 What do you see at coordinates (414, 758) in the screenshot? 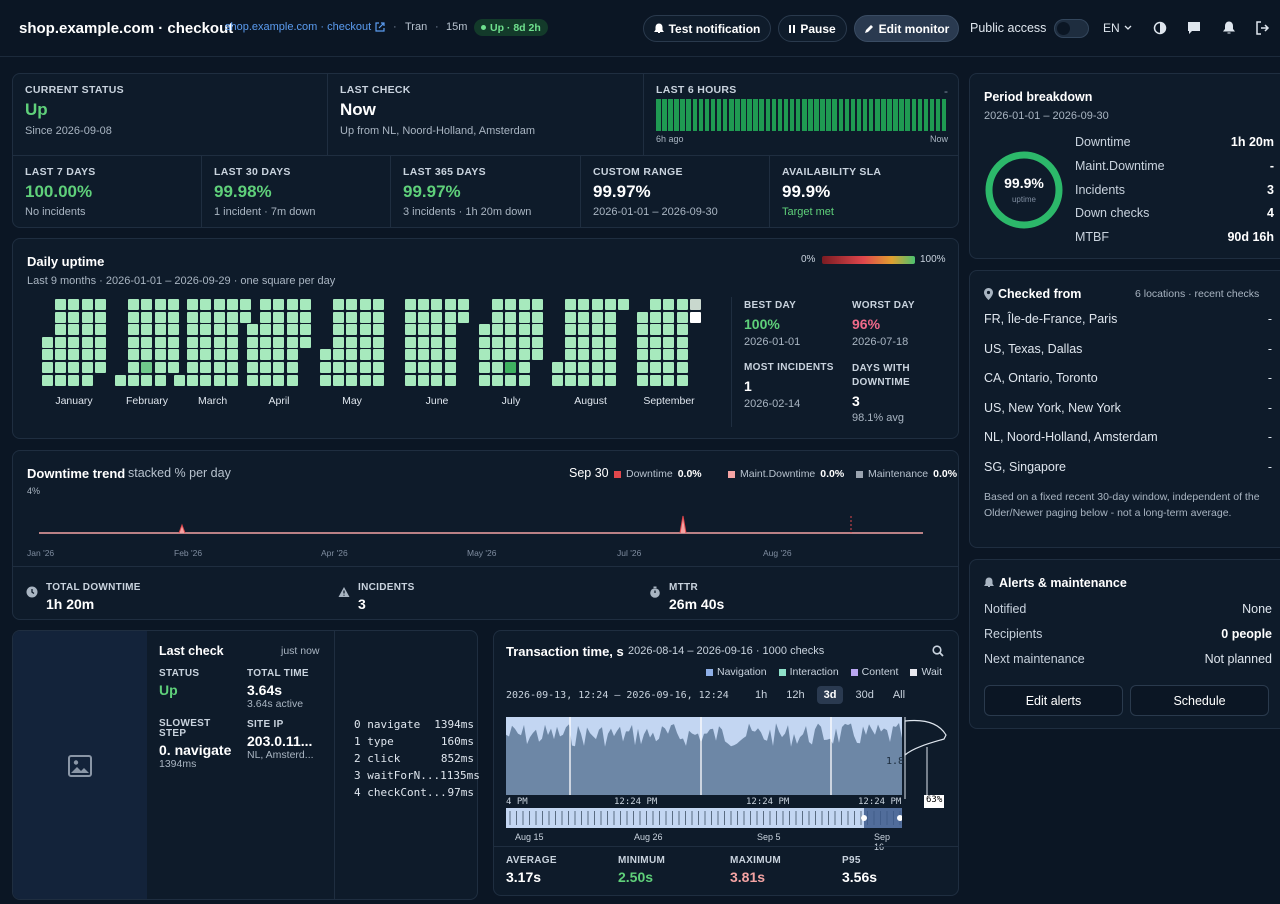
I see `check-step-row: 2 click 852ms` at bounding box center [414, 758].